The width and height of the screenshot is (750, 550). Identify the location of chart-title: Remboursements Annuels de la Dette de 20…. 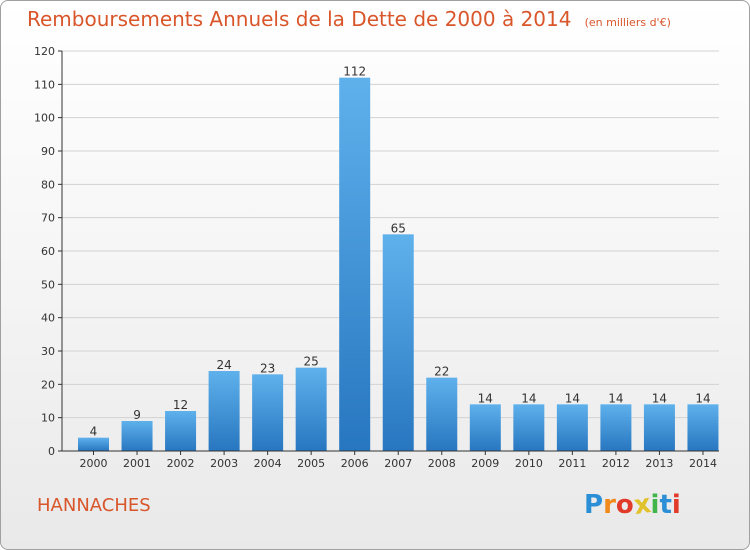
(299, 19).